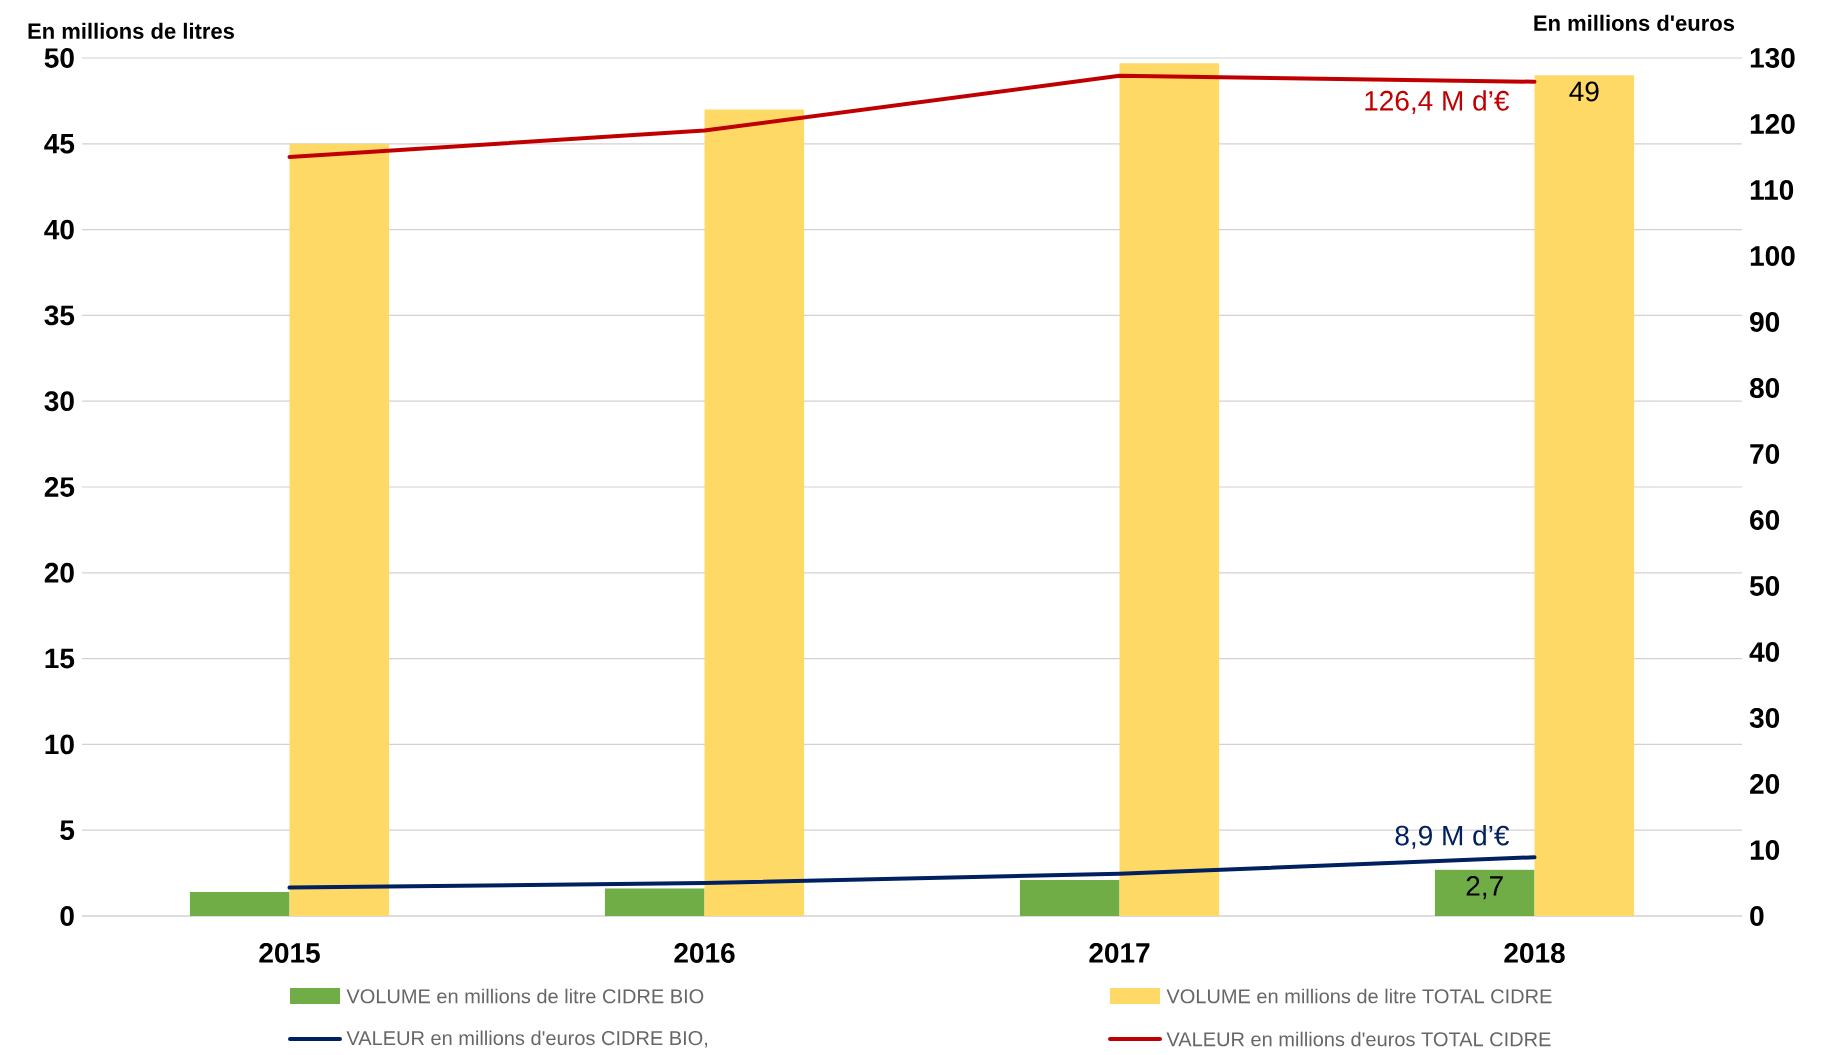 The width and height of the screenshot is (1847, 1055). I want to click on y2-axis-title: En millions d'euros, so click(1634, 22).